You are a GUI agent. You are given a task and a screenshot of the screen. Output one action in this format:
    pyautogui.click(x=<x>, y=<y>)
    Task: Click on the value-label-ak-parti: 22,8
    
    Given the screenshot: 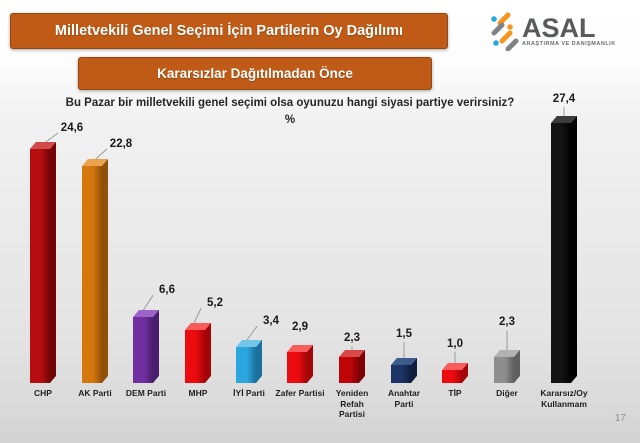 What is the action you would take?
    pyautogui.click(x=121, y=143)
    